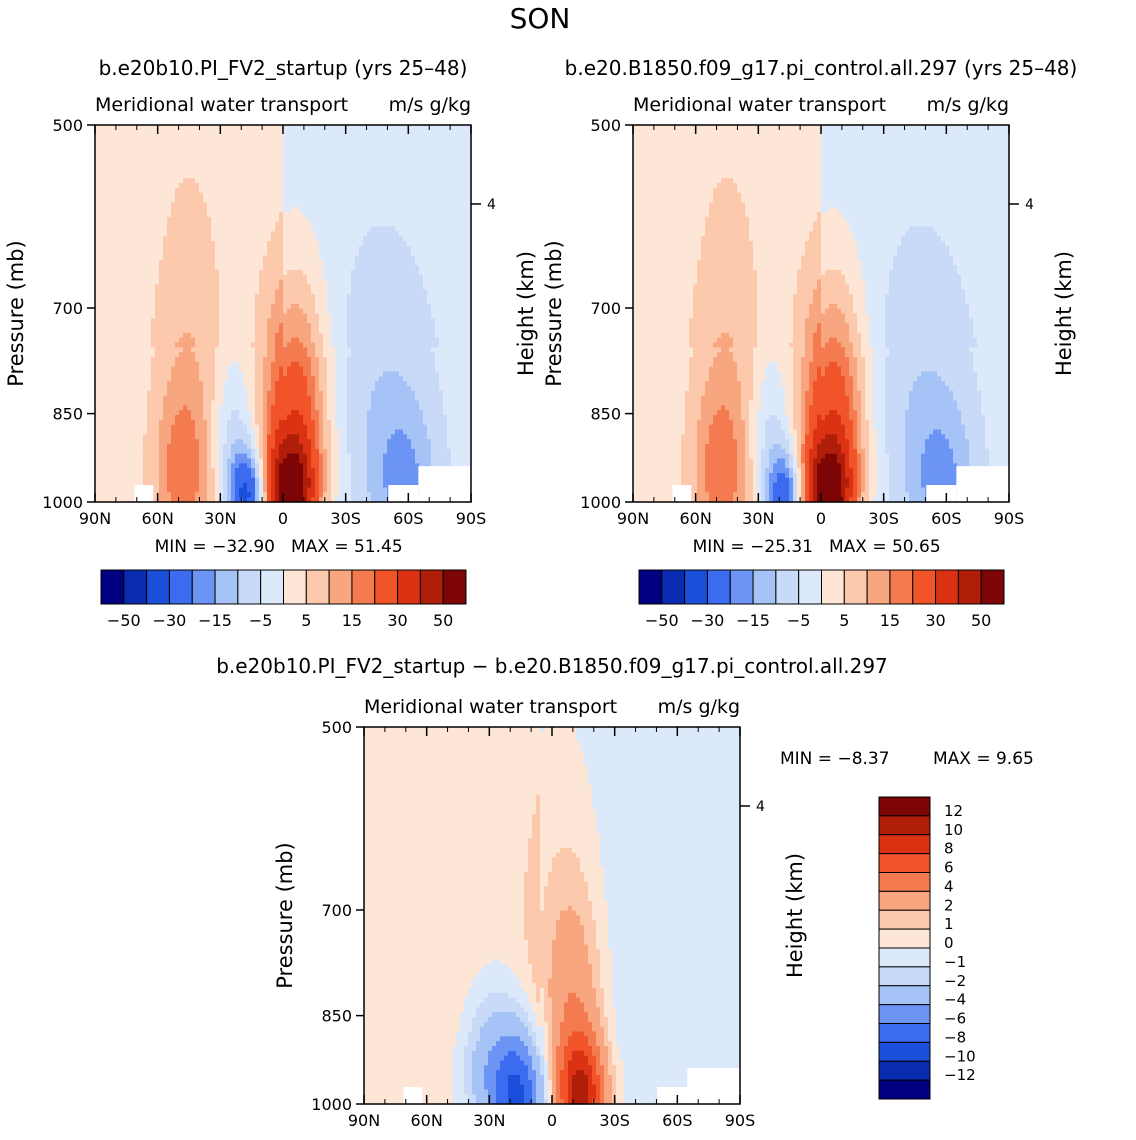  What do you see at coordinates (215, 620) in the screenshot?
I see `colorbar-label: −15` at bounding box center [215, 620].